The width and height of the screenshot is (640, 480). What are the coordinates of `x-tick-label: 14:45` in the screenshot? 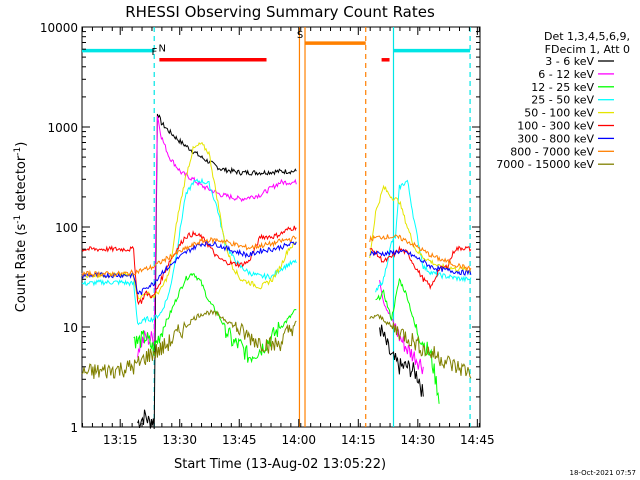 It's located at (477, 440).